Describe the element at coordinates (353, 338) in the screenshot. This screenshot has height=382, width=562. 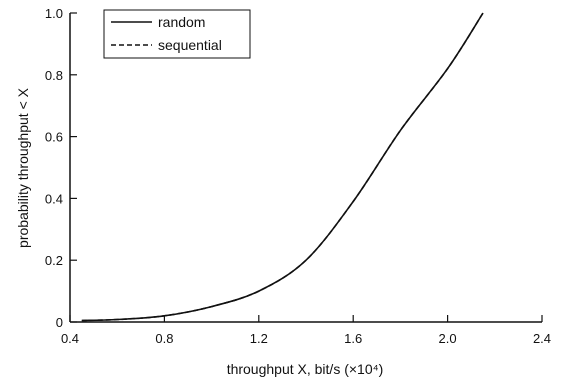
I see `x-tick-label: 1.6` at that location.